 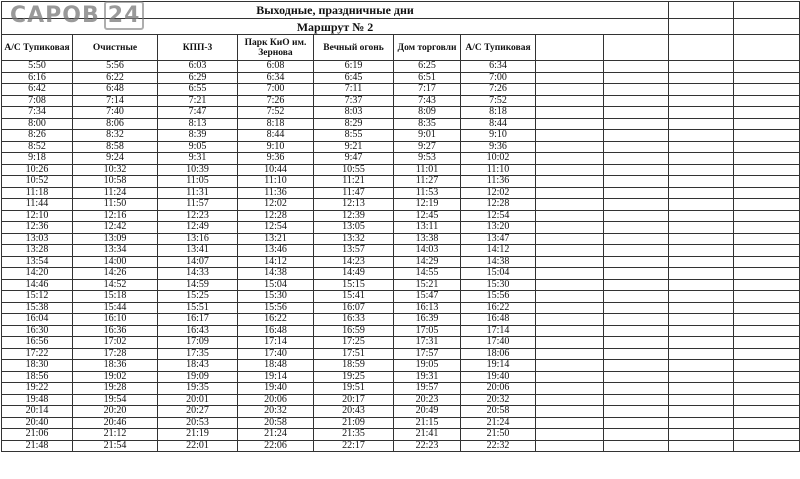 What do you see at coordinates (37, 342) in the screenshot?
I see `time-cell: 16:56` at bounding box center [37, 342].